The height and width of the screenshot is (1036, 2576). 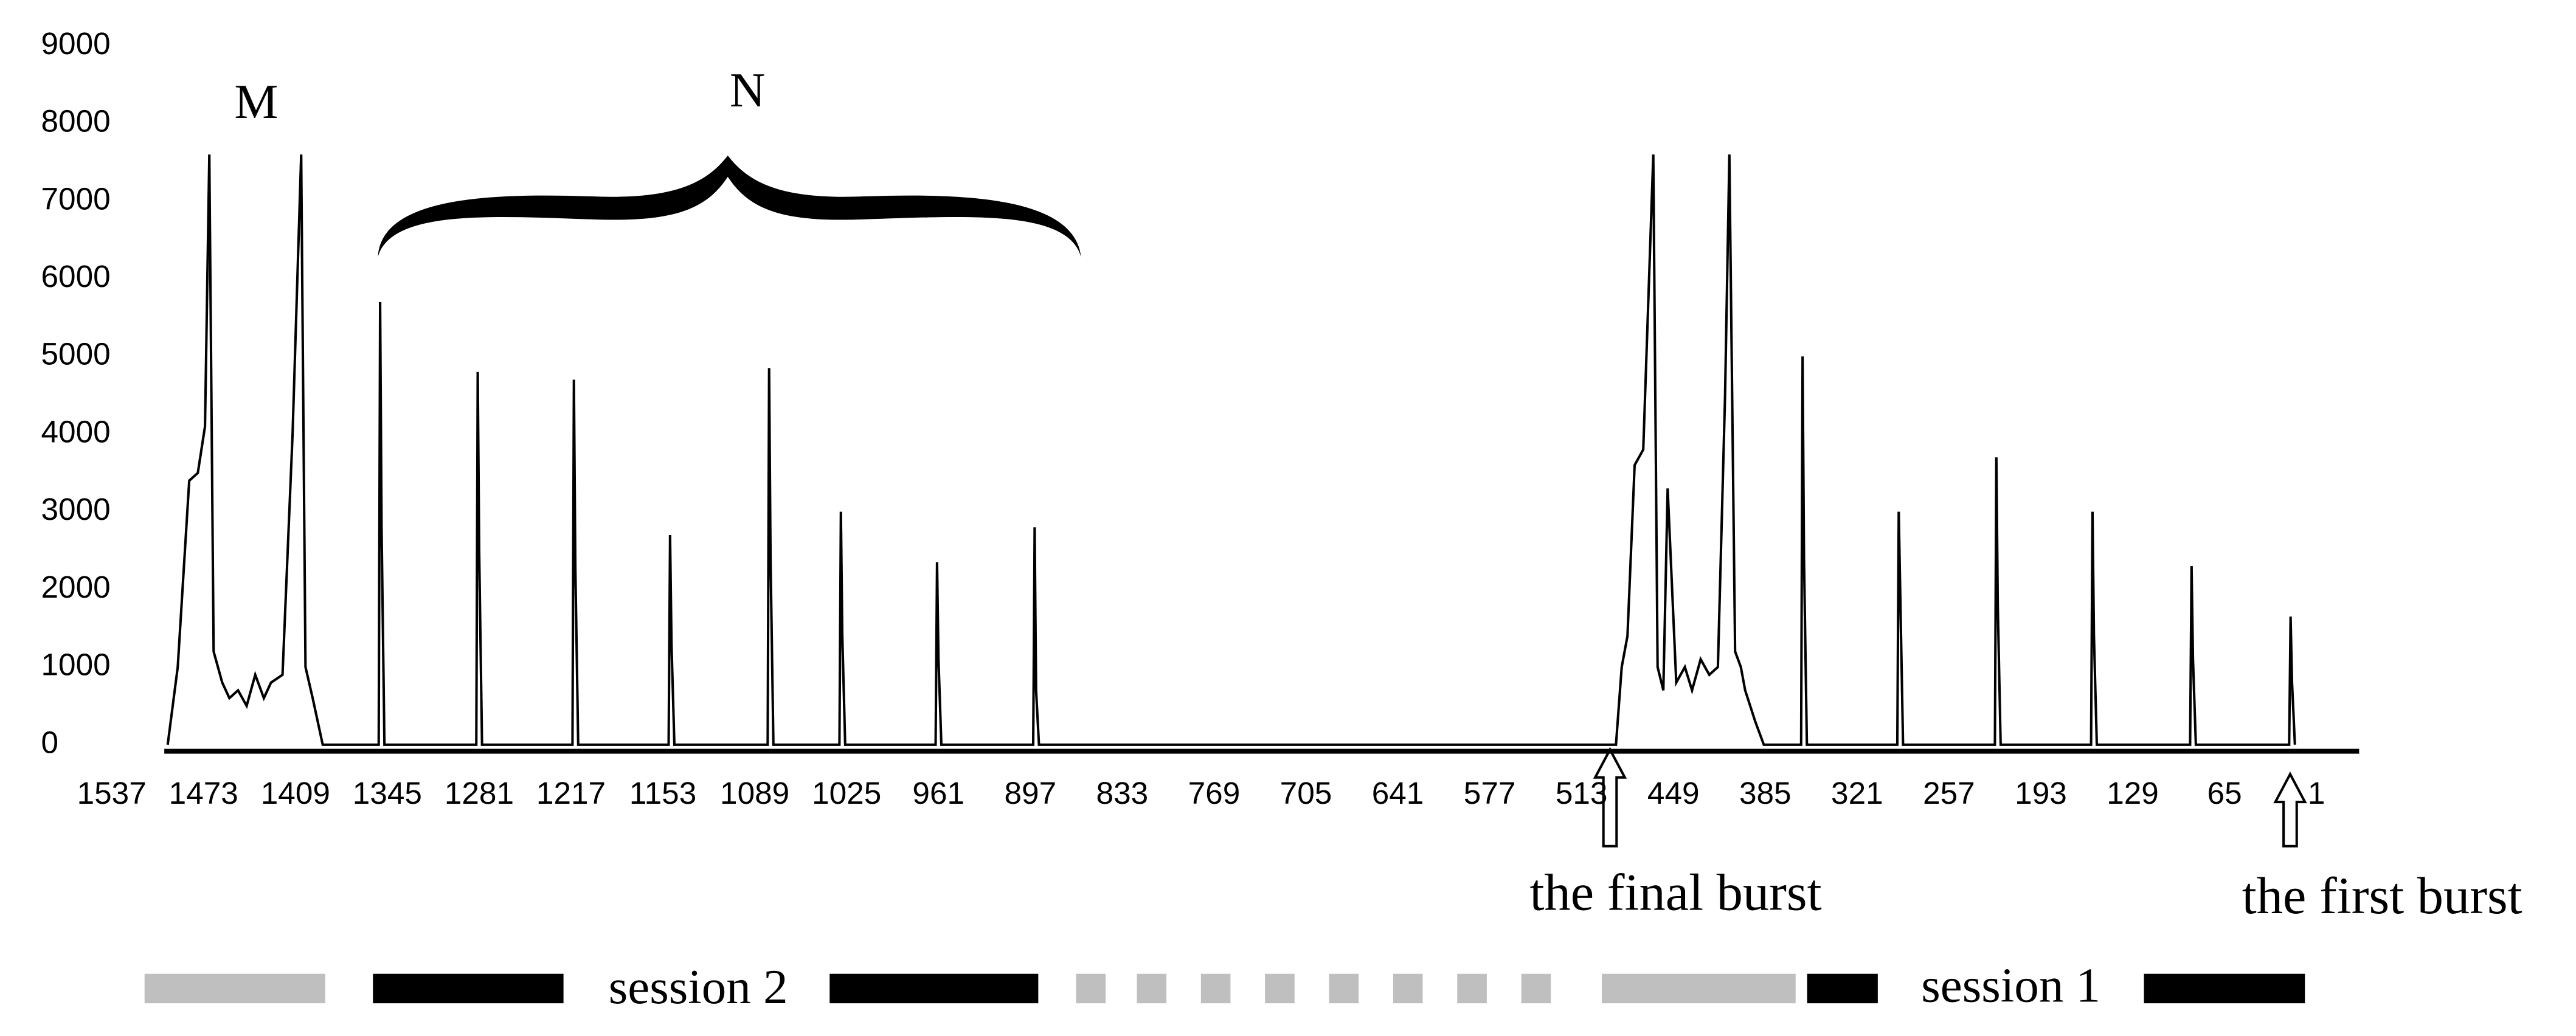 I want to click on x-tick-label: 769, so click(x=1214, y=793).